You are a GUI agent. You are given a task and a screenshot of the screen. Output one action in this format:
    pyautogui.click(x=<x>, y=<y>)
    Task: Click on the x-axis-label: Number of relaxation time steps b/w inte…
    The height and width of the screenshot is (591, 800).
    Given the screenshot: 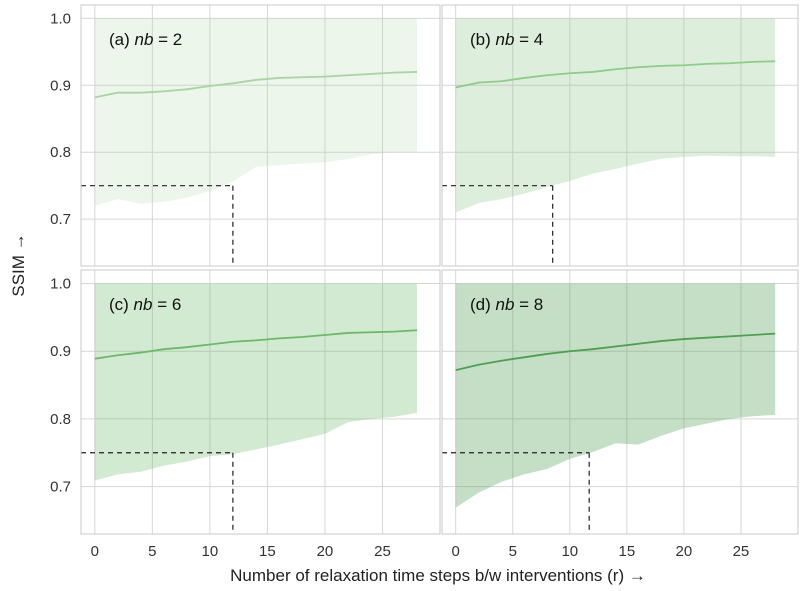 What is the action you would take?
    pyautogui.click(x=438, y=575)
    